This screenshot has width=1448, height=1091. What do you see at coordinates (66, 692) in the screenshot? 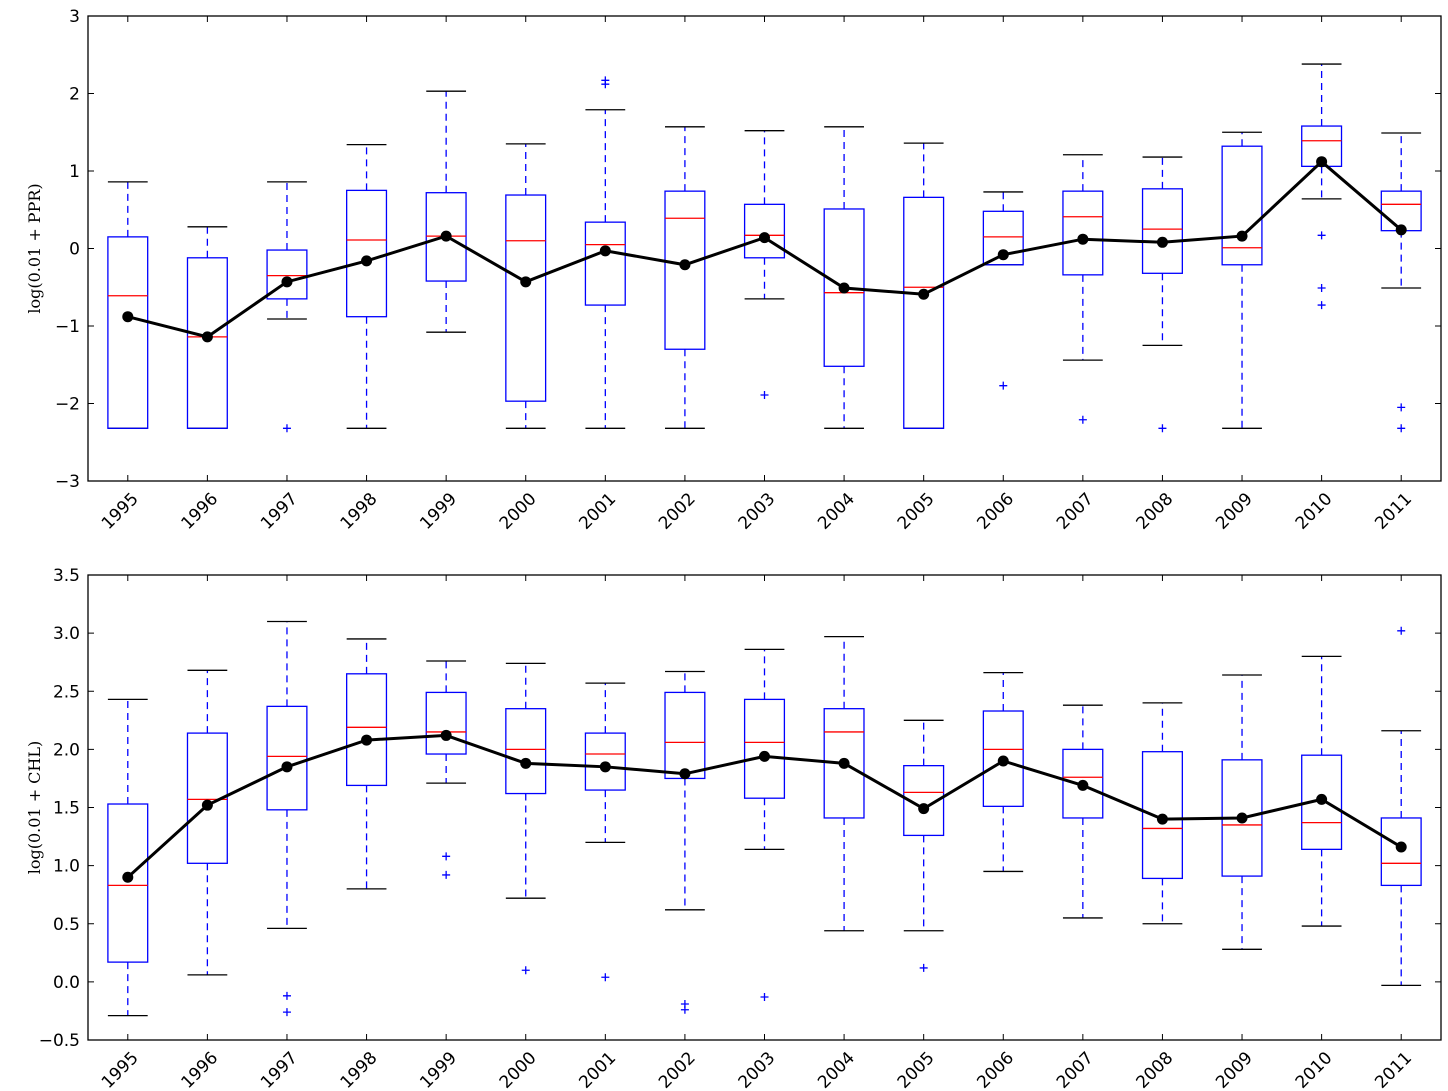
I see `y-tick-label: 2.5` at bounding box center [66, 692].